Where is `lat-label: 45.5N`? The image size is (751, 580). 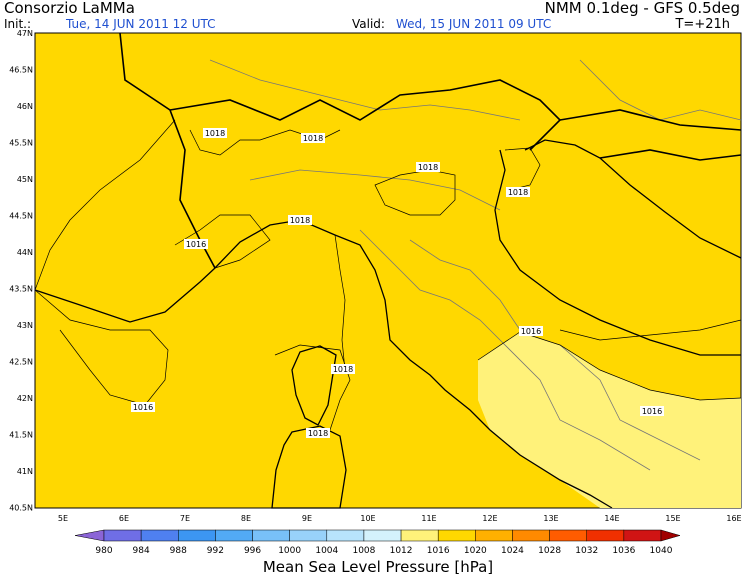
lat-label: 45.5N is located at coordinates (21, 143).